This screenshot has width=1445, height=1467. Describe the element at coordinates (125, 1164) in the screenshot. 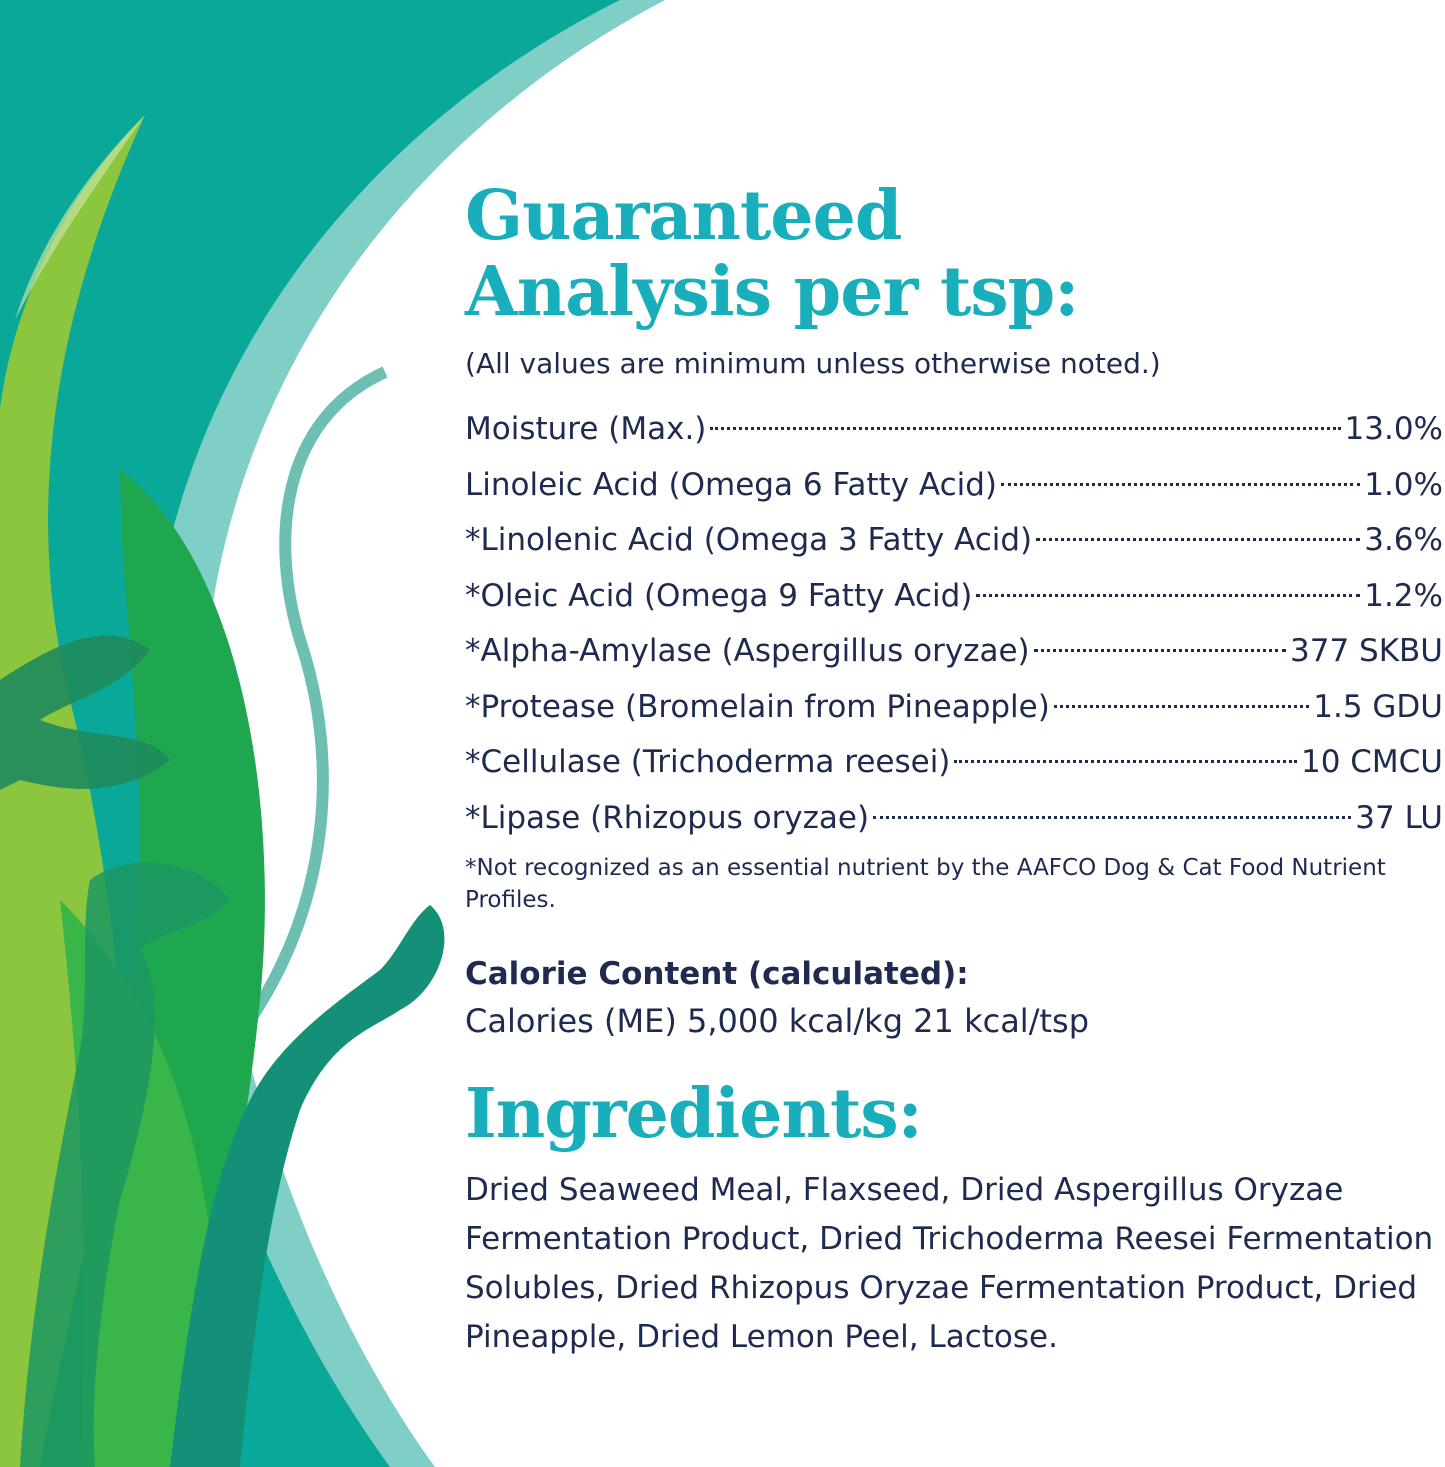

I see `kelp-center` at that location.